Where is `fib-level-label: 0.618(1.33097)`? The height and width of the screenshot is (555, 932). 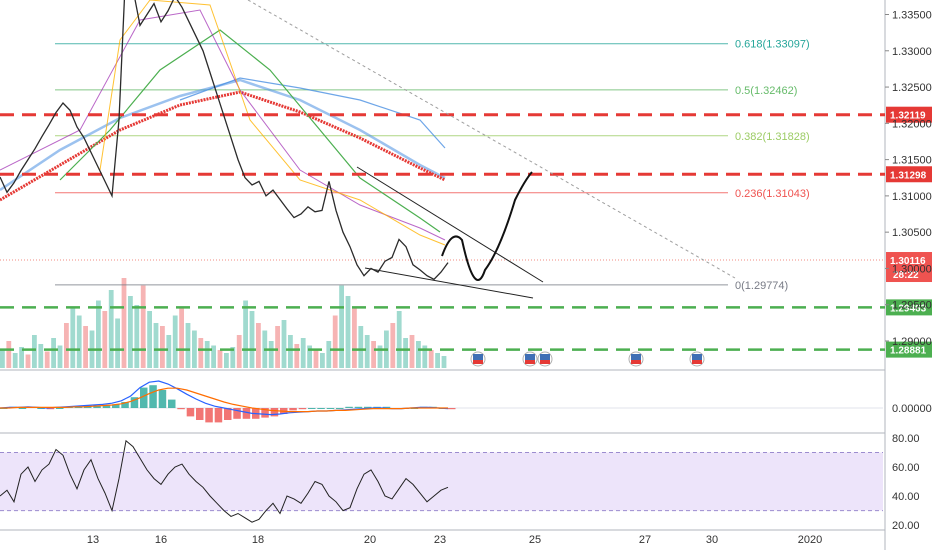 fib-level-label: 0.618(1.33097) is located at coordinates (772, 45).